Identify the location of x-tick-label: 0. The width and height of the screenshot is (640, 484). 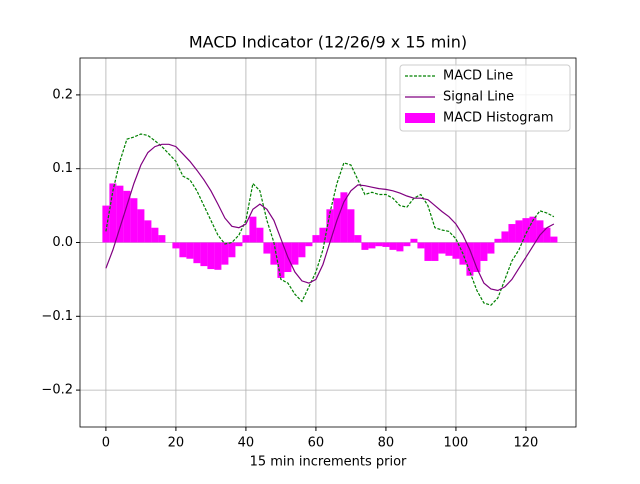
(106, 443).